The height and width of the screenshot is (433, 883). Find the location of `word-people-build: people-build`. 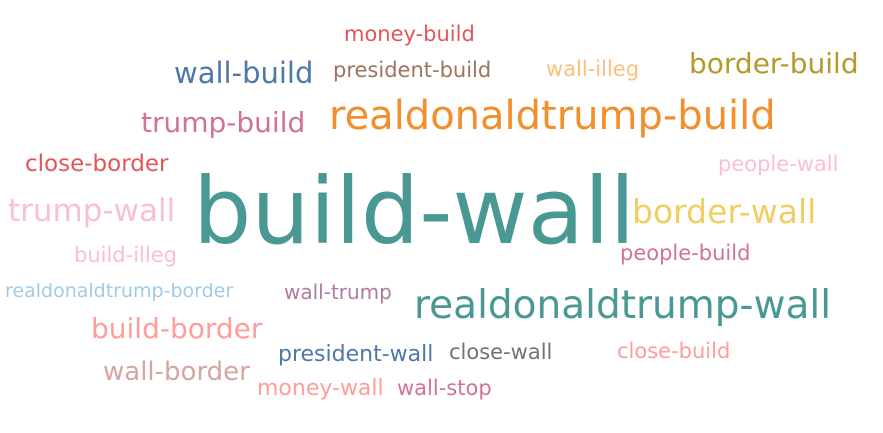

word-people-build: people-build is located at coordinates (685, 253).